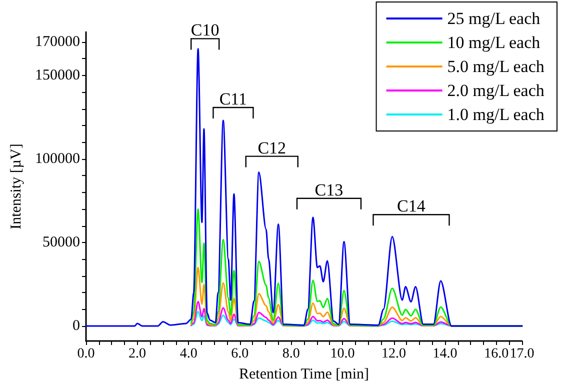  What do you see at coordinates (496, 114) in the screenshot?
I see `legend-label: 1.0 mg/L each` at bounding box center [496, 114].